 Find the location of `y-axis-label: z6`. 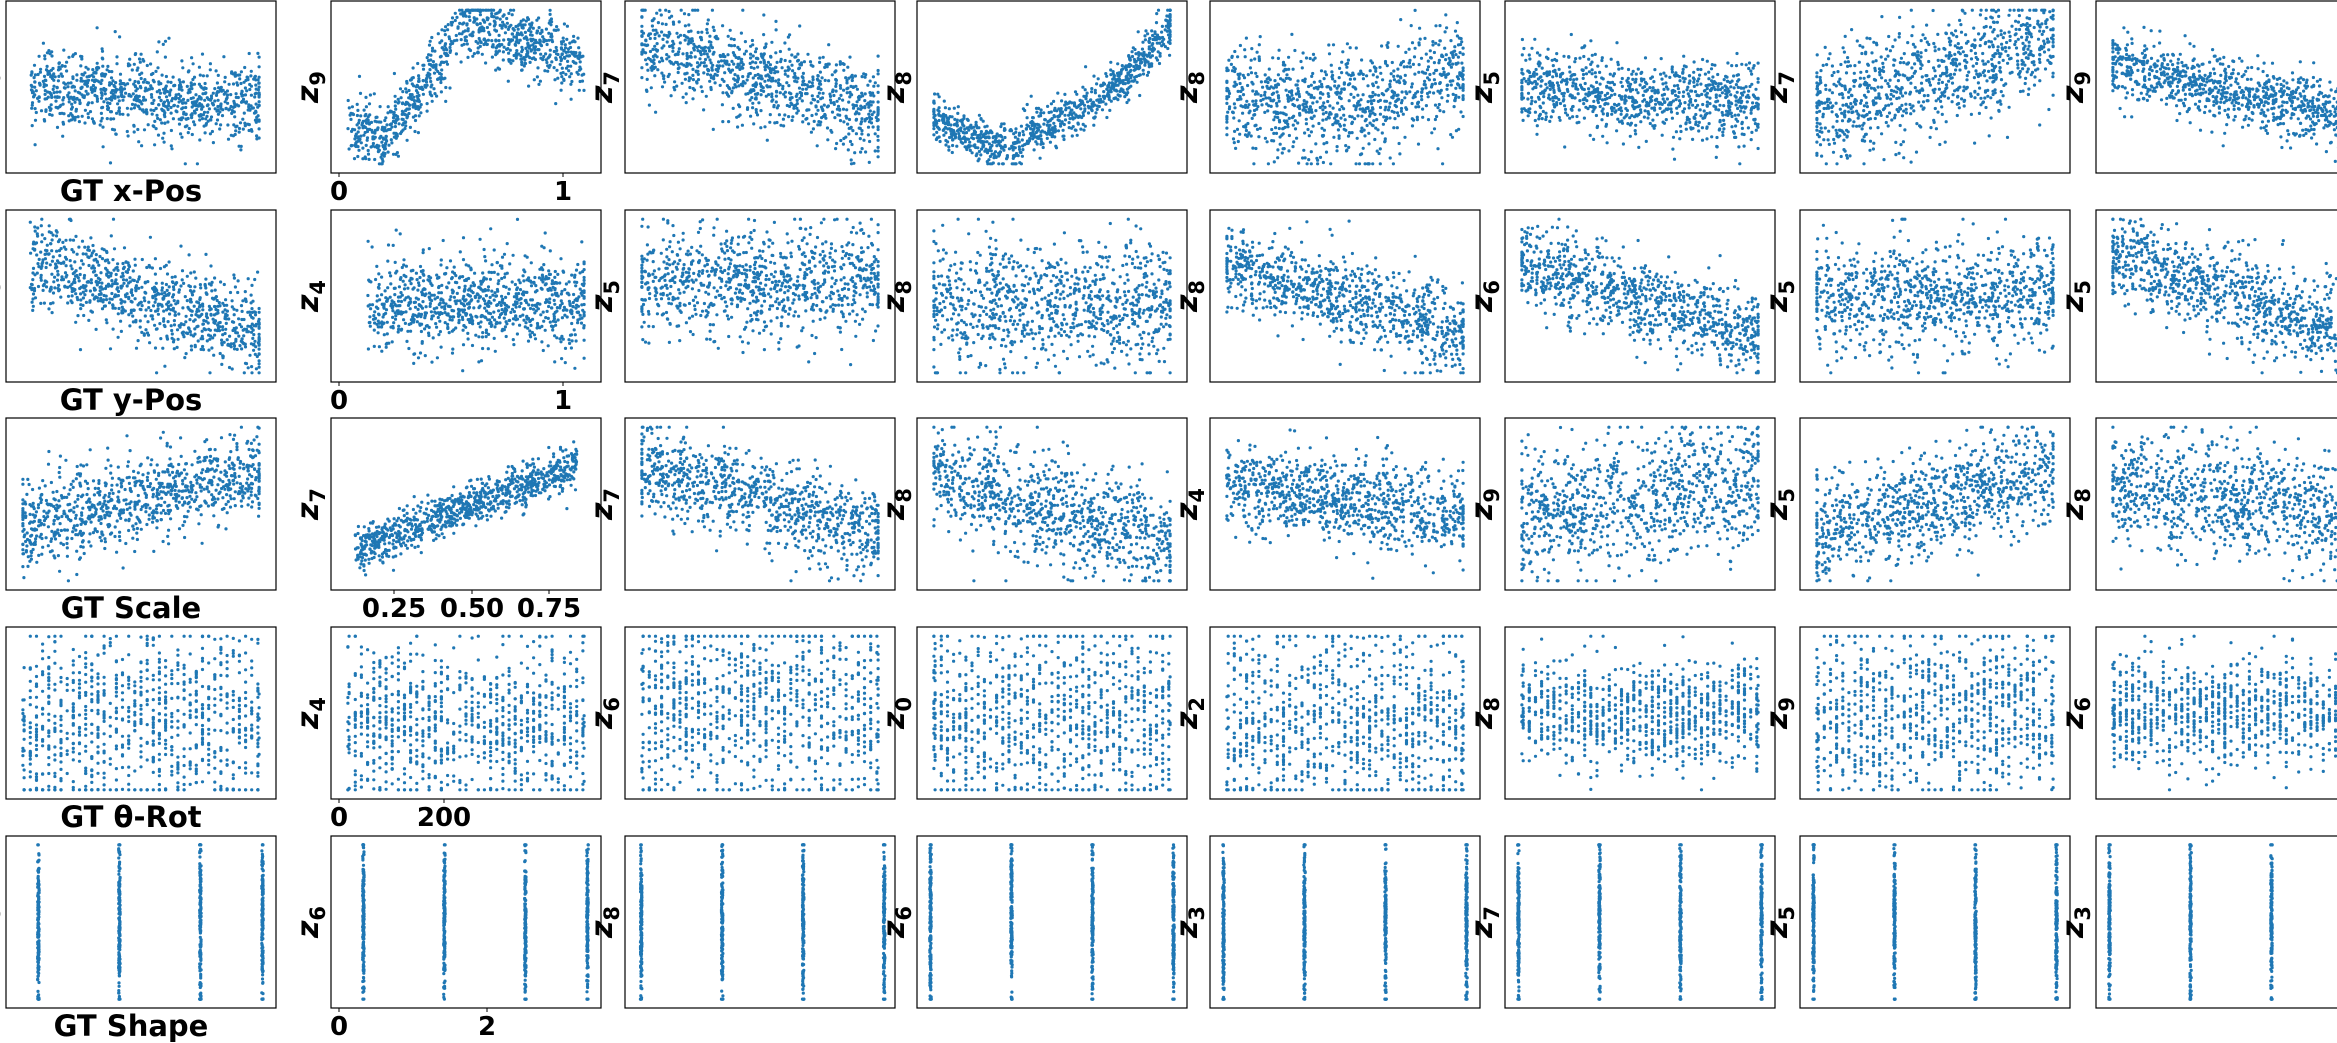

y-axis-label: z6 is located at coordinates (2, 87).